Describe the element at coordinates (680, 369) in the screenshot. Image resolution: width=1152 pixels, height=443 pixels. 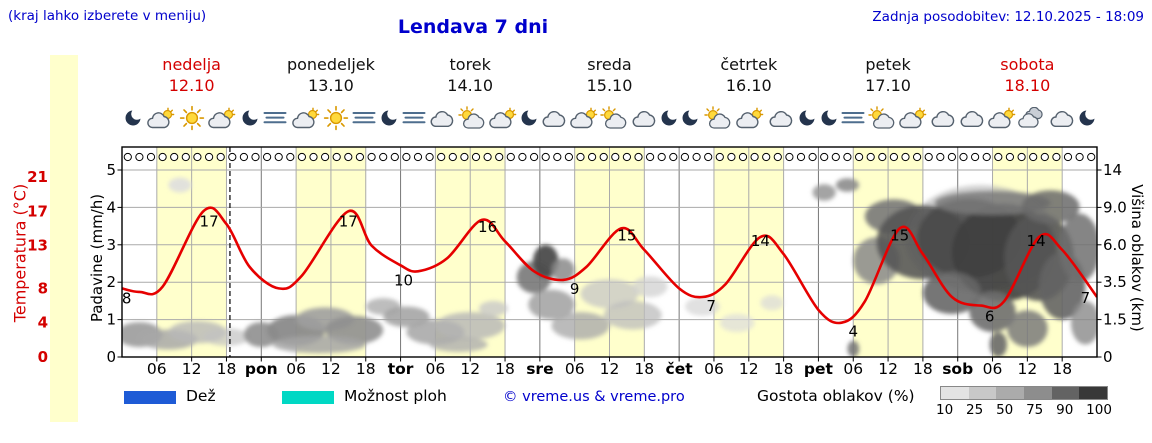
I see `svg-text: čet` at that location.